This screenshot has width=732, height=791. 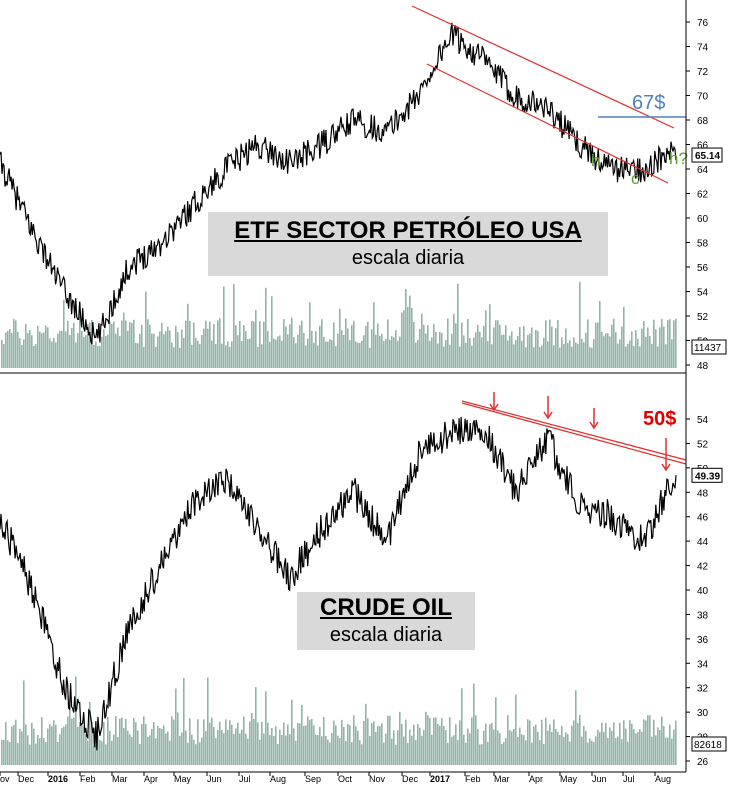 What do you see at coordinates (703, 23) in the screenshot?
I see `etf-y-tick-label: 76` at bounding box center [703, 23].